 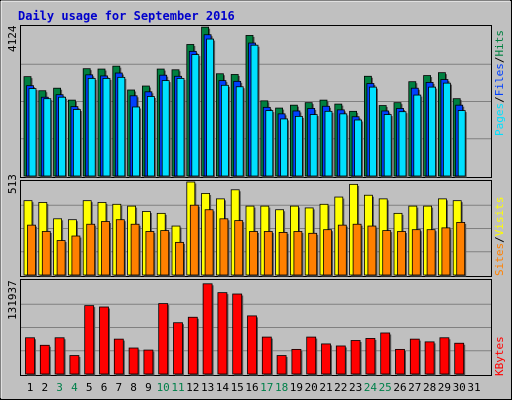 What do you see at coordinates (59, 387) in the screenshot?
I see `day-label-3: 3` at bounding box center [59, 387].